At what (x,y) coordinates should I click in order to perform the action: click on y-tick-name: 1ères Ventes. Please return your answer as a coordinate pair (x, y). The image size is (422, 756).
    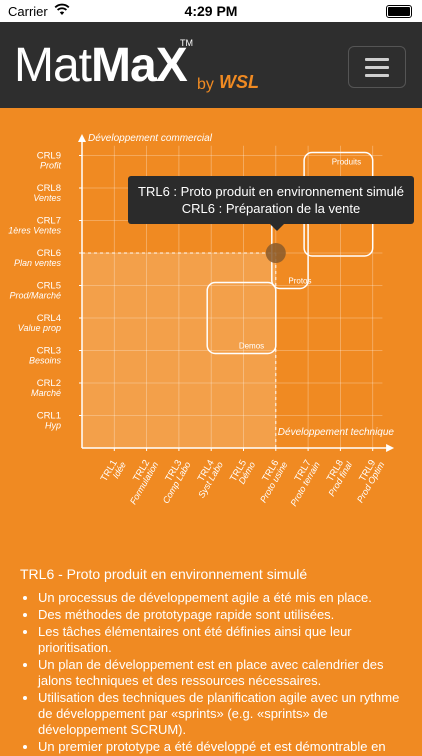
    Looking at the image, I should click on (34, 231).